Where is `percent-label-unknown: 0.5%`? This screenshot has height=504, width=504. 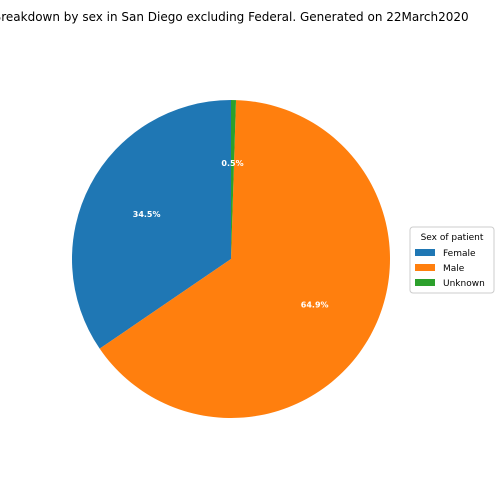
percent-label-unknown: 0.5% is located at coordinates (232, 163).